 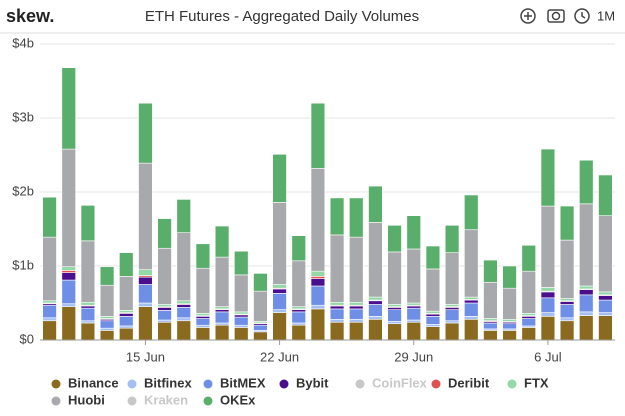 What do you see at coordinates (23, 42) in the screenshot?
I see `y-tick-label: $4b` at bounding box center [23, 42].